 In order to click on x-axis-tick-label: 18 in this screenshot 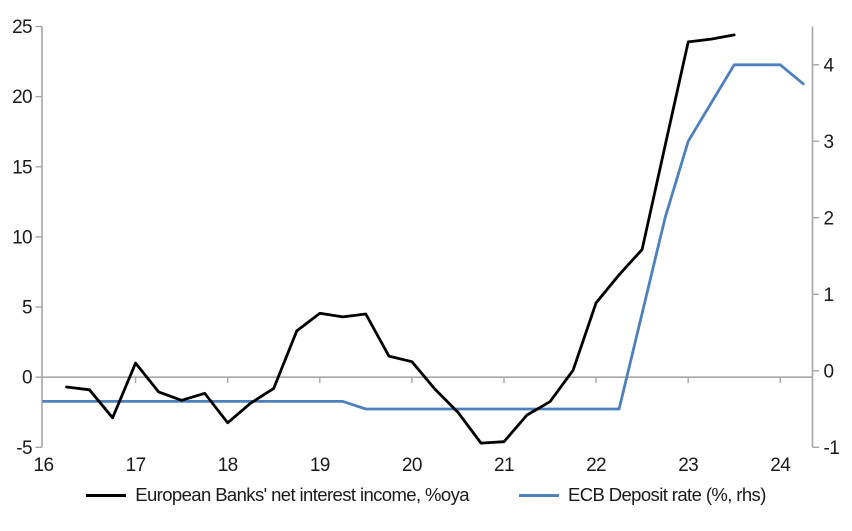, I will do `click(228, 465)`.